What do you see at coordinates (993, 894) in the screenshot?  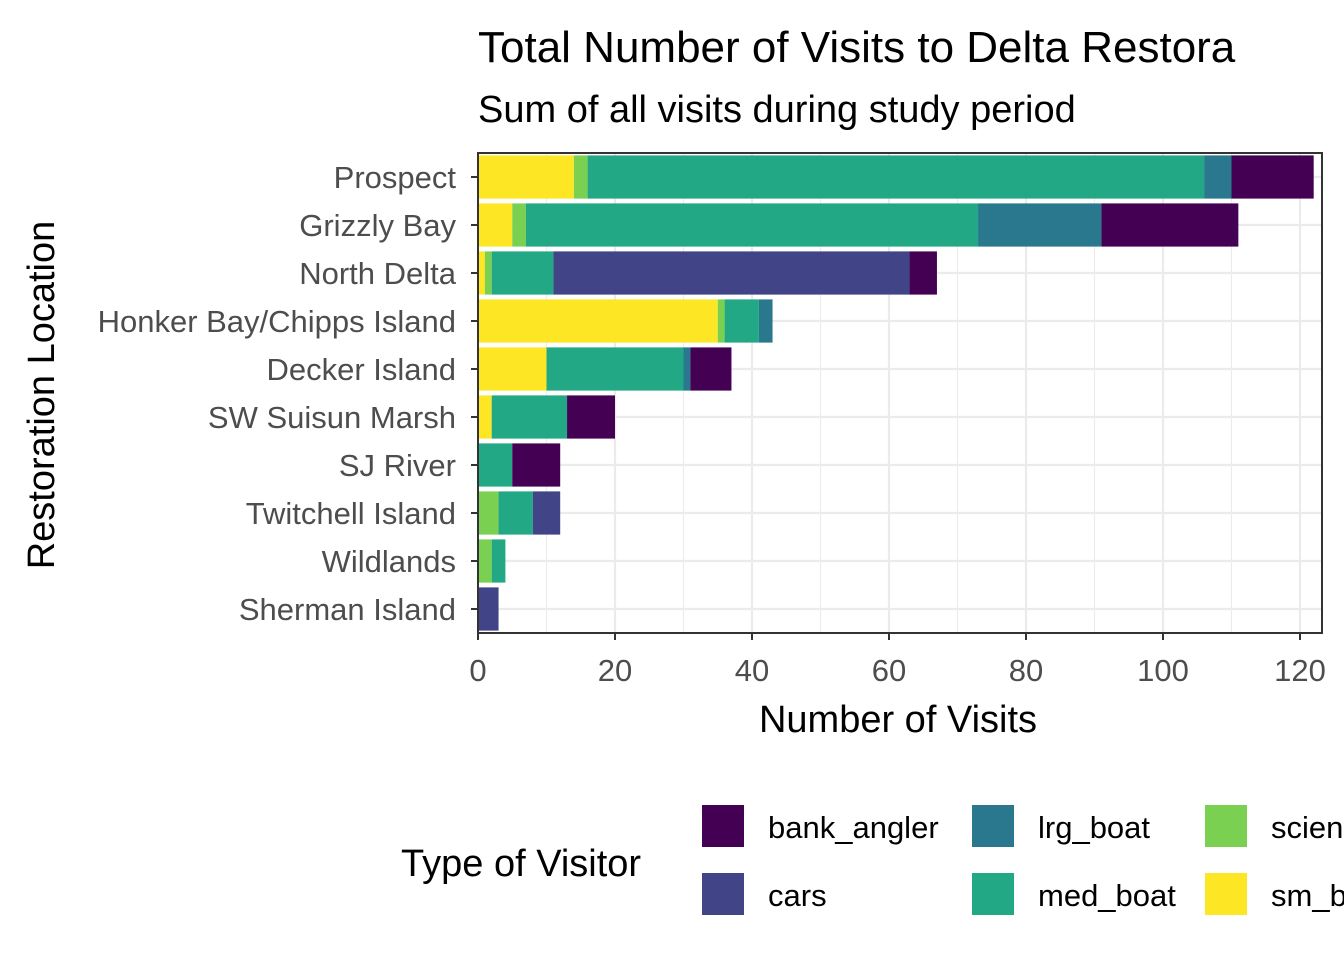 I see `legend-key-med-boat` at bounding box center [993, 894].